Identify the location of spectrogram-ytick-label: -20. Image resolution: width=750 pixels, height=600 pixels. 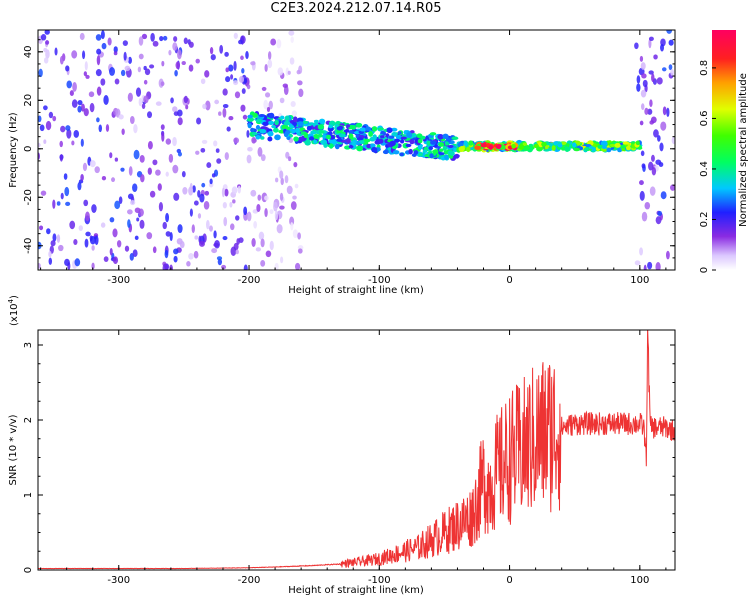
(28, 197).